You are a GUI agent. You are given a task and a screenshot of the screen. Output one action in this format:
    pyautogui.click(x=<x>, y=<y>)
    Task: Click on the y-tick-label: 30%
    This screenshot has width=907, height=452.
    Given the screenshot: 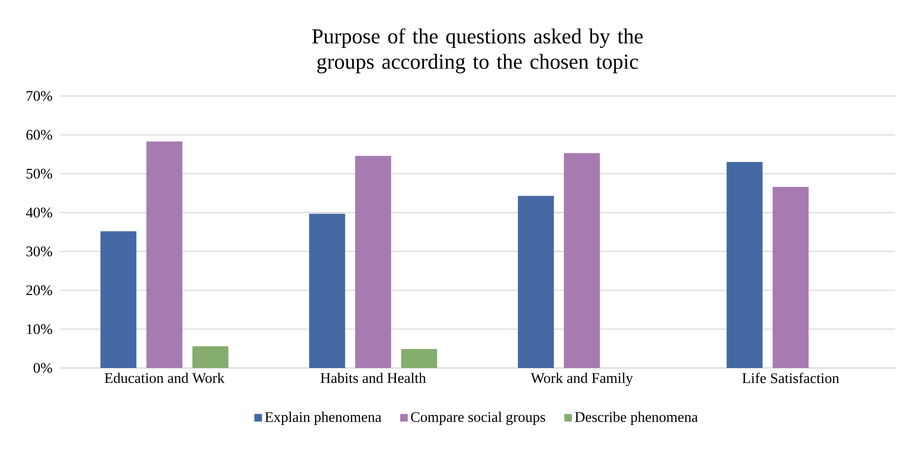 What is the action you would take?
    pyautogui.click(x=39, y=251)
    